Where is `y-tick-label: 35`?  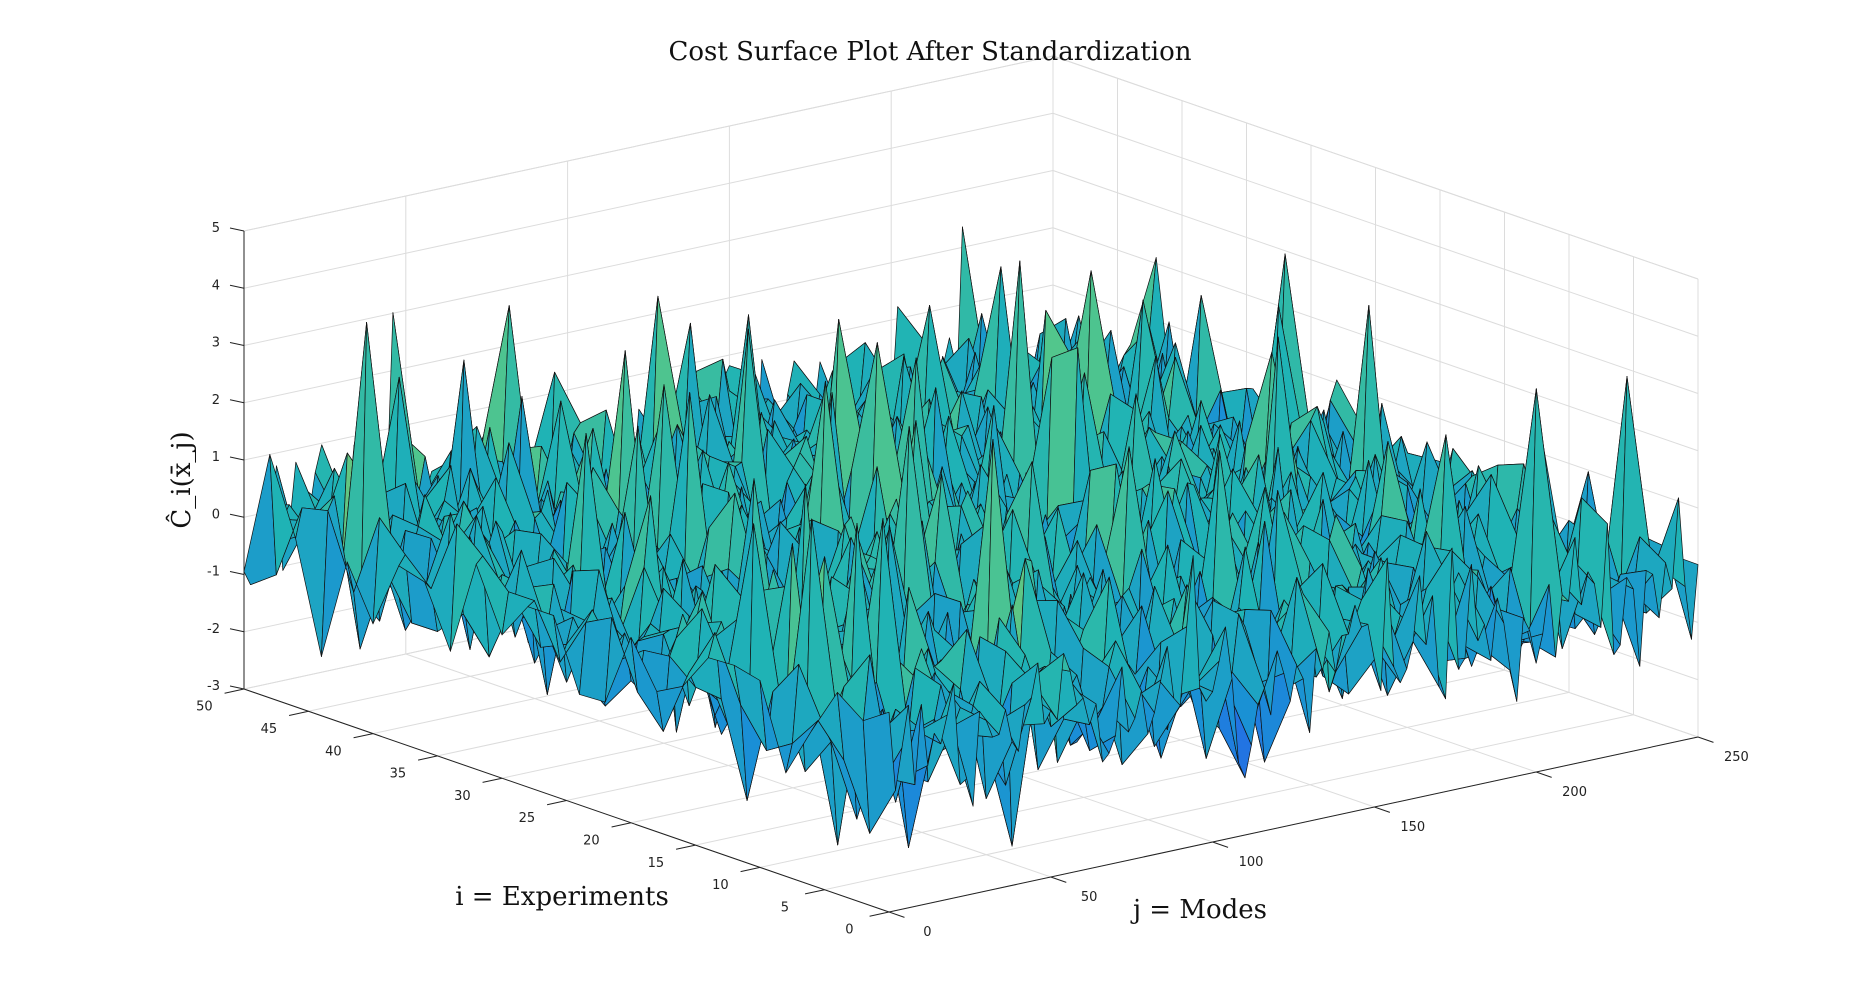 y-tick-label: 35 is located at coordinates (398, 774).